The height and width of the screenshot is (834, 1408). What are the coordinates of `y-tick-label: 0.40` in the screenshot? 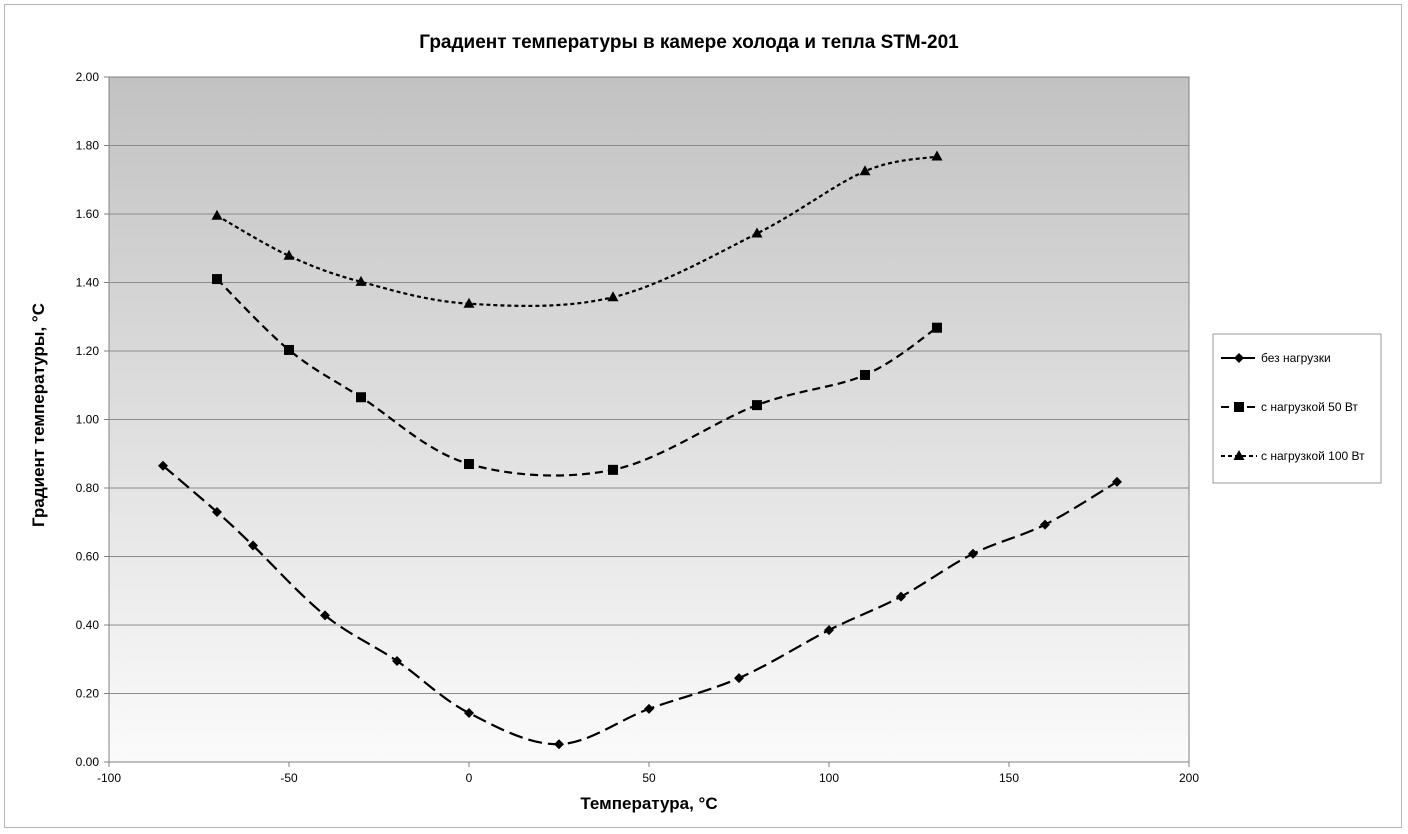 It's located at (88, 625).